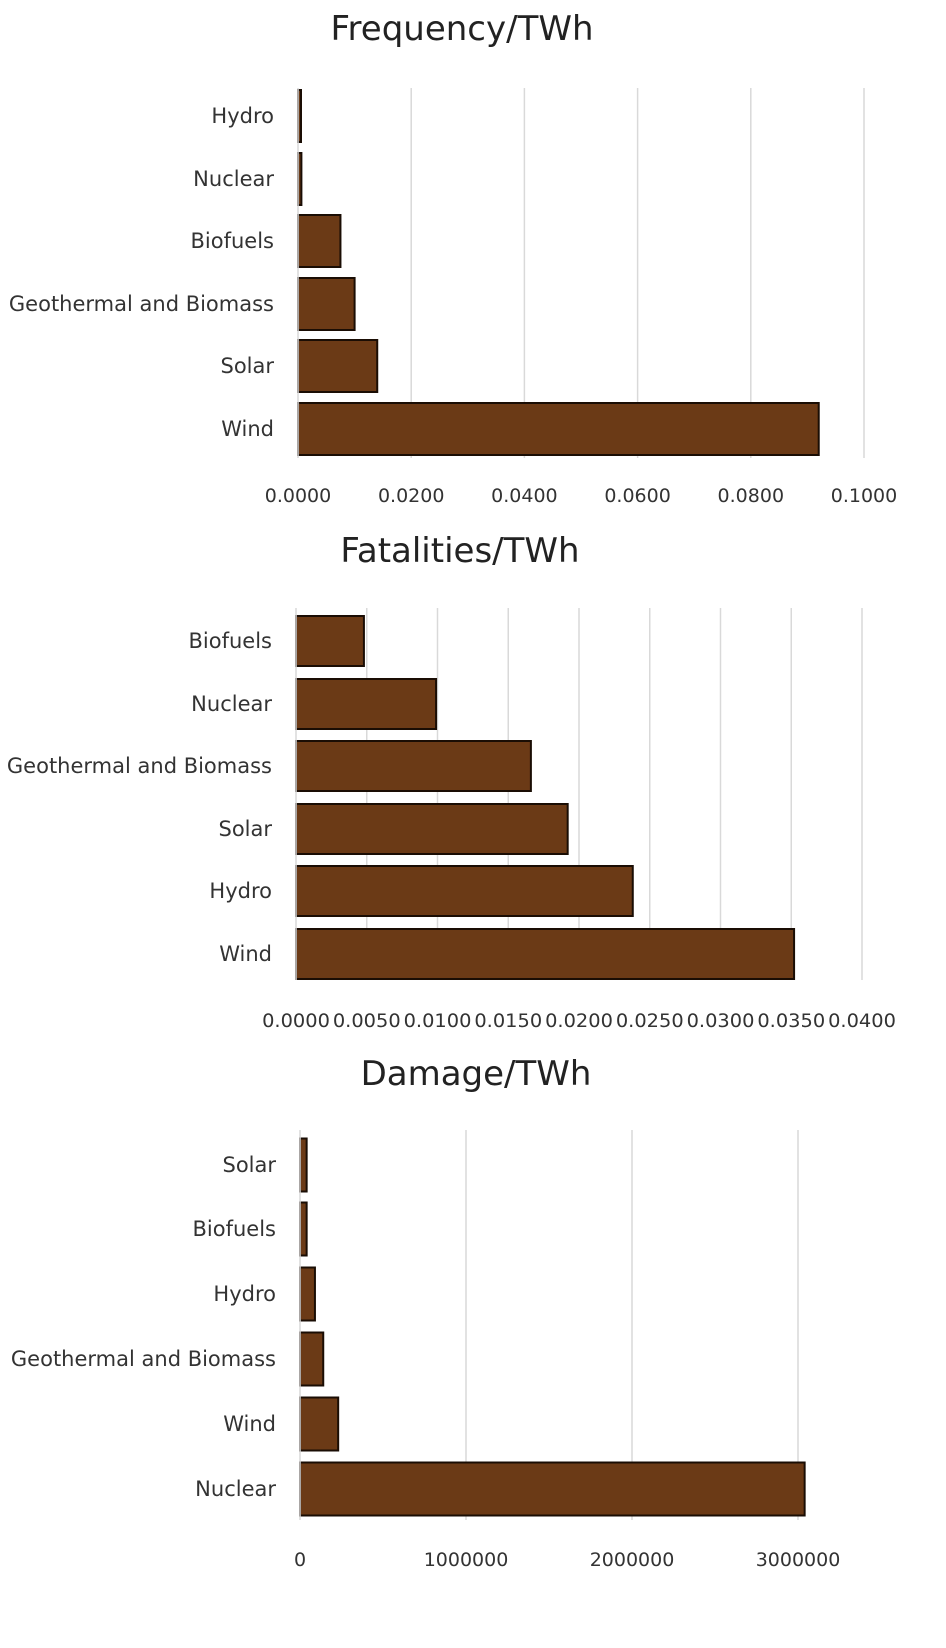 The height and width of the screenshot is (1648, 946). What do you see at coordinates (798, 1560) in the screenshot?
I see `chart-3-tick-label-3: 3000000` at bounding box center [798, 1560].